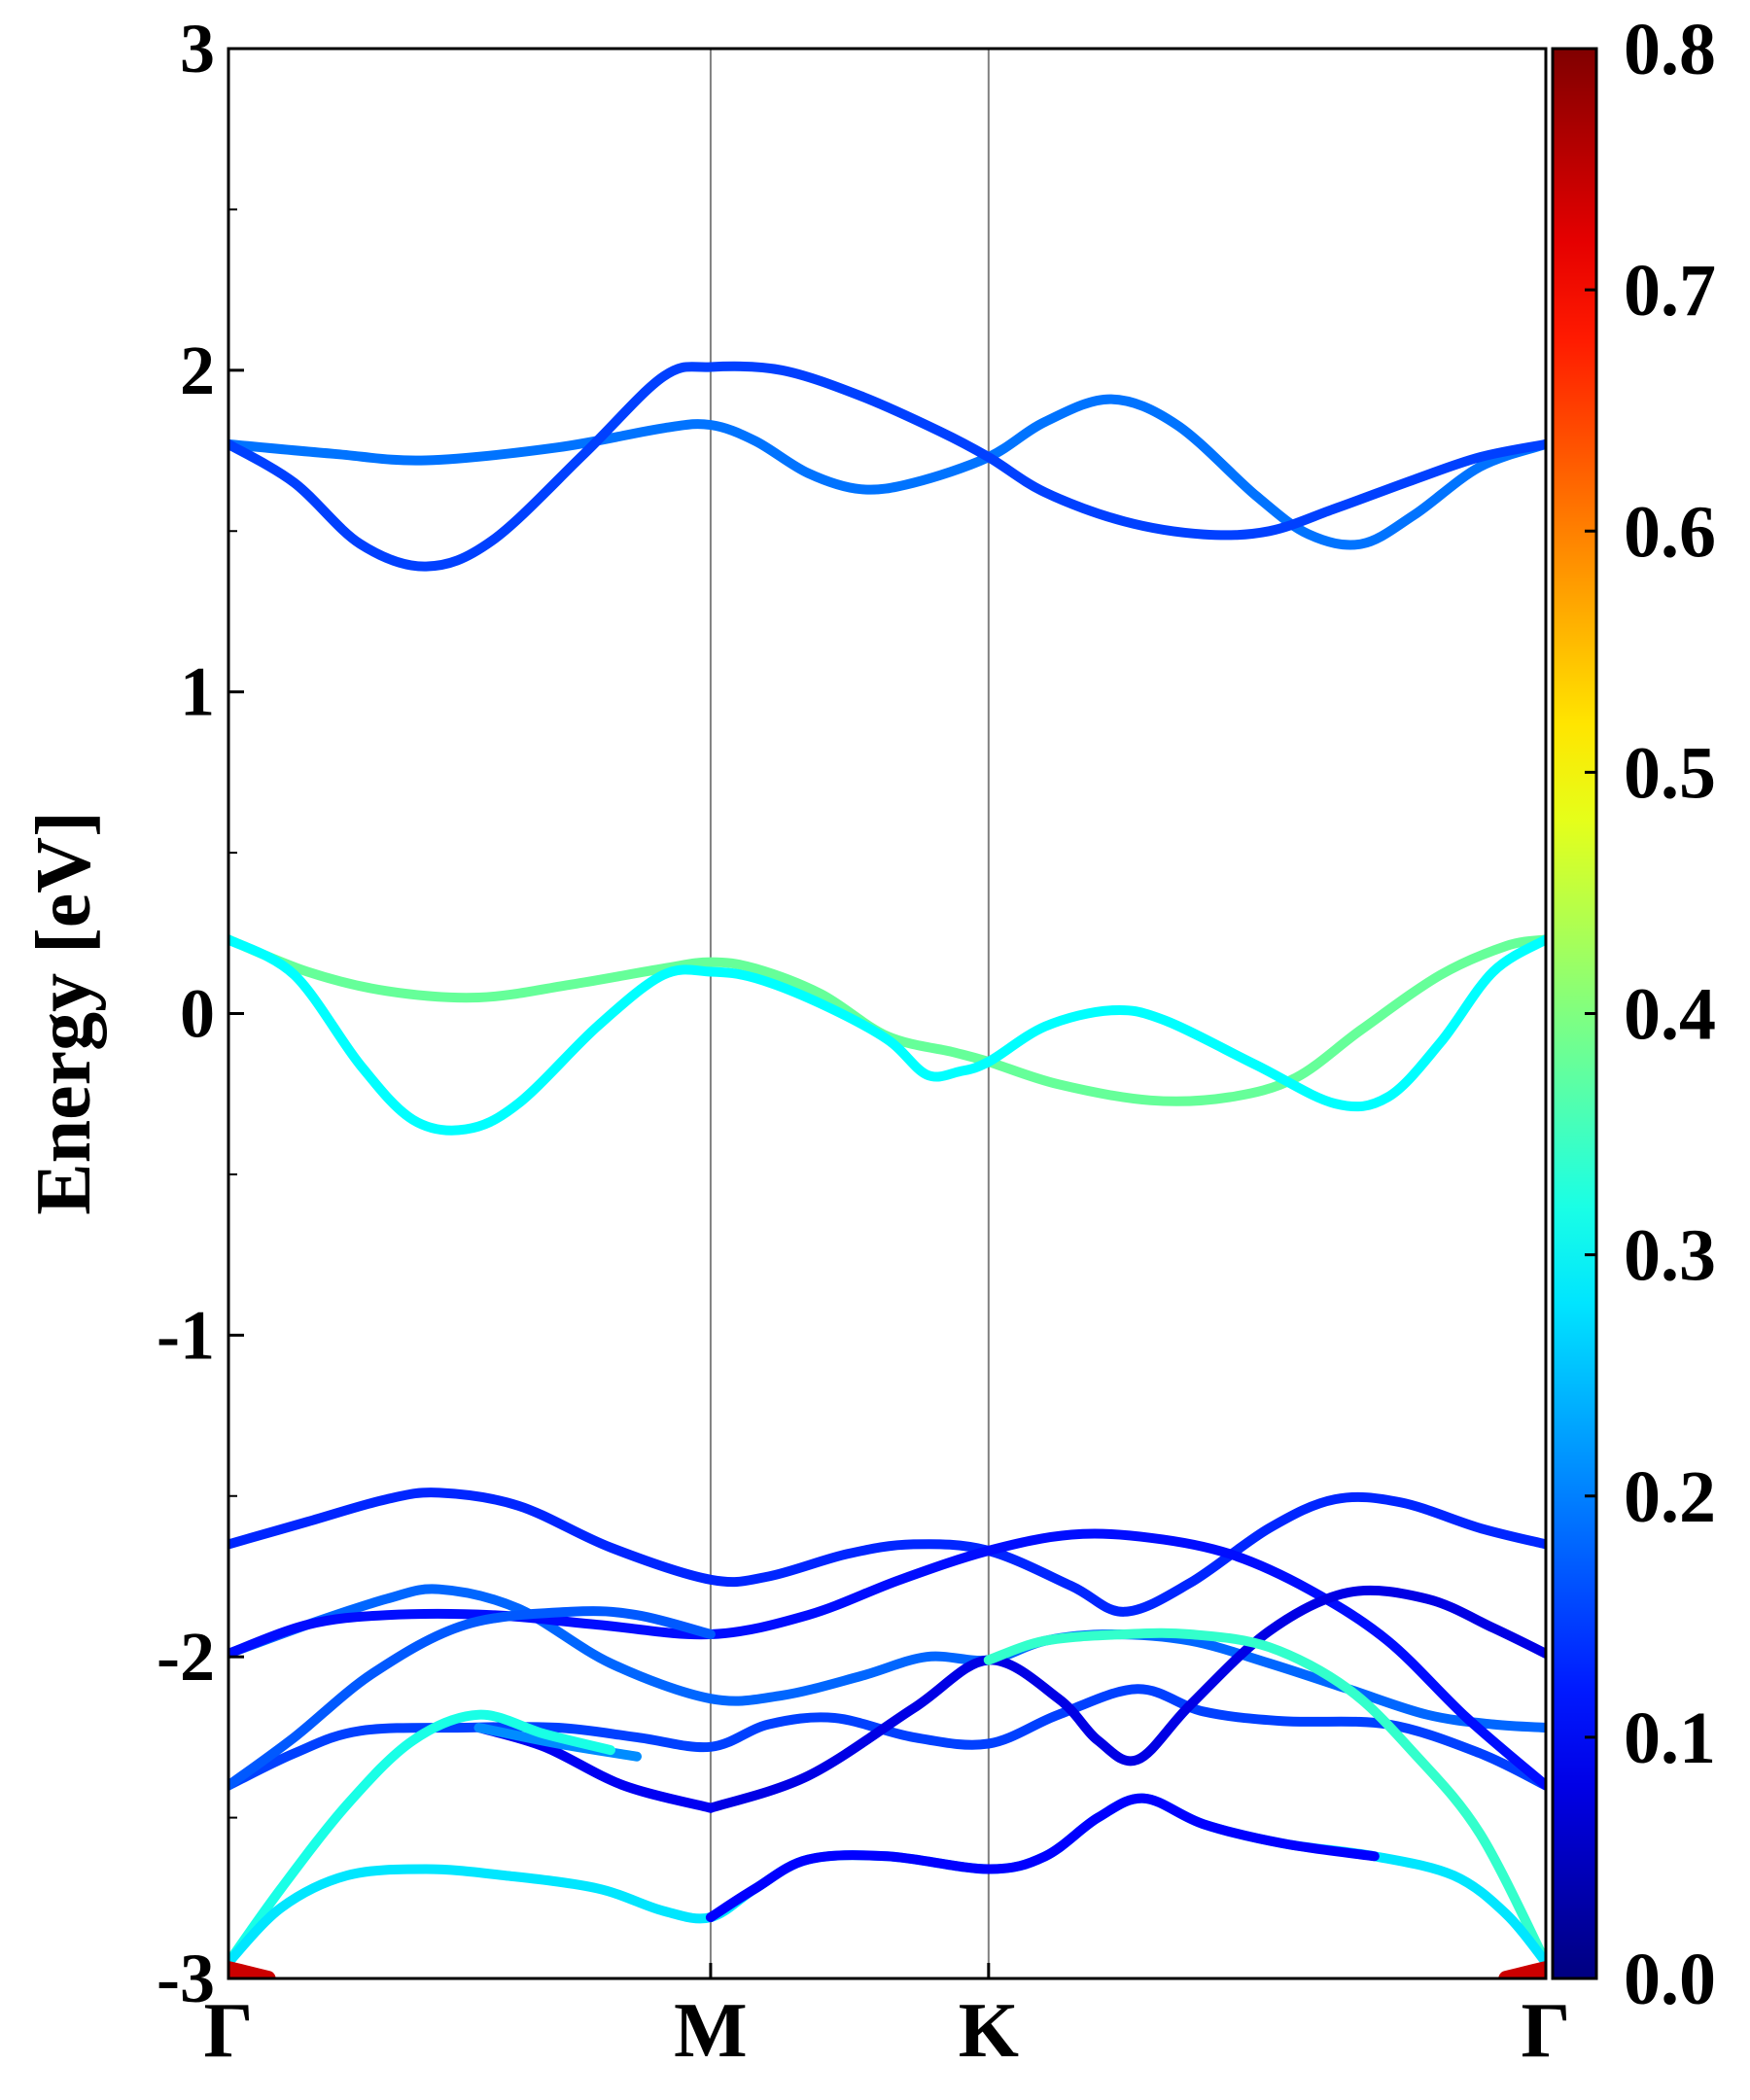 The image size is (1750, 2100). Describe the element at coordinates (186, 1335) in the screenshot. I see `y-tick-label: -1` at that location.